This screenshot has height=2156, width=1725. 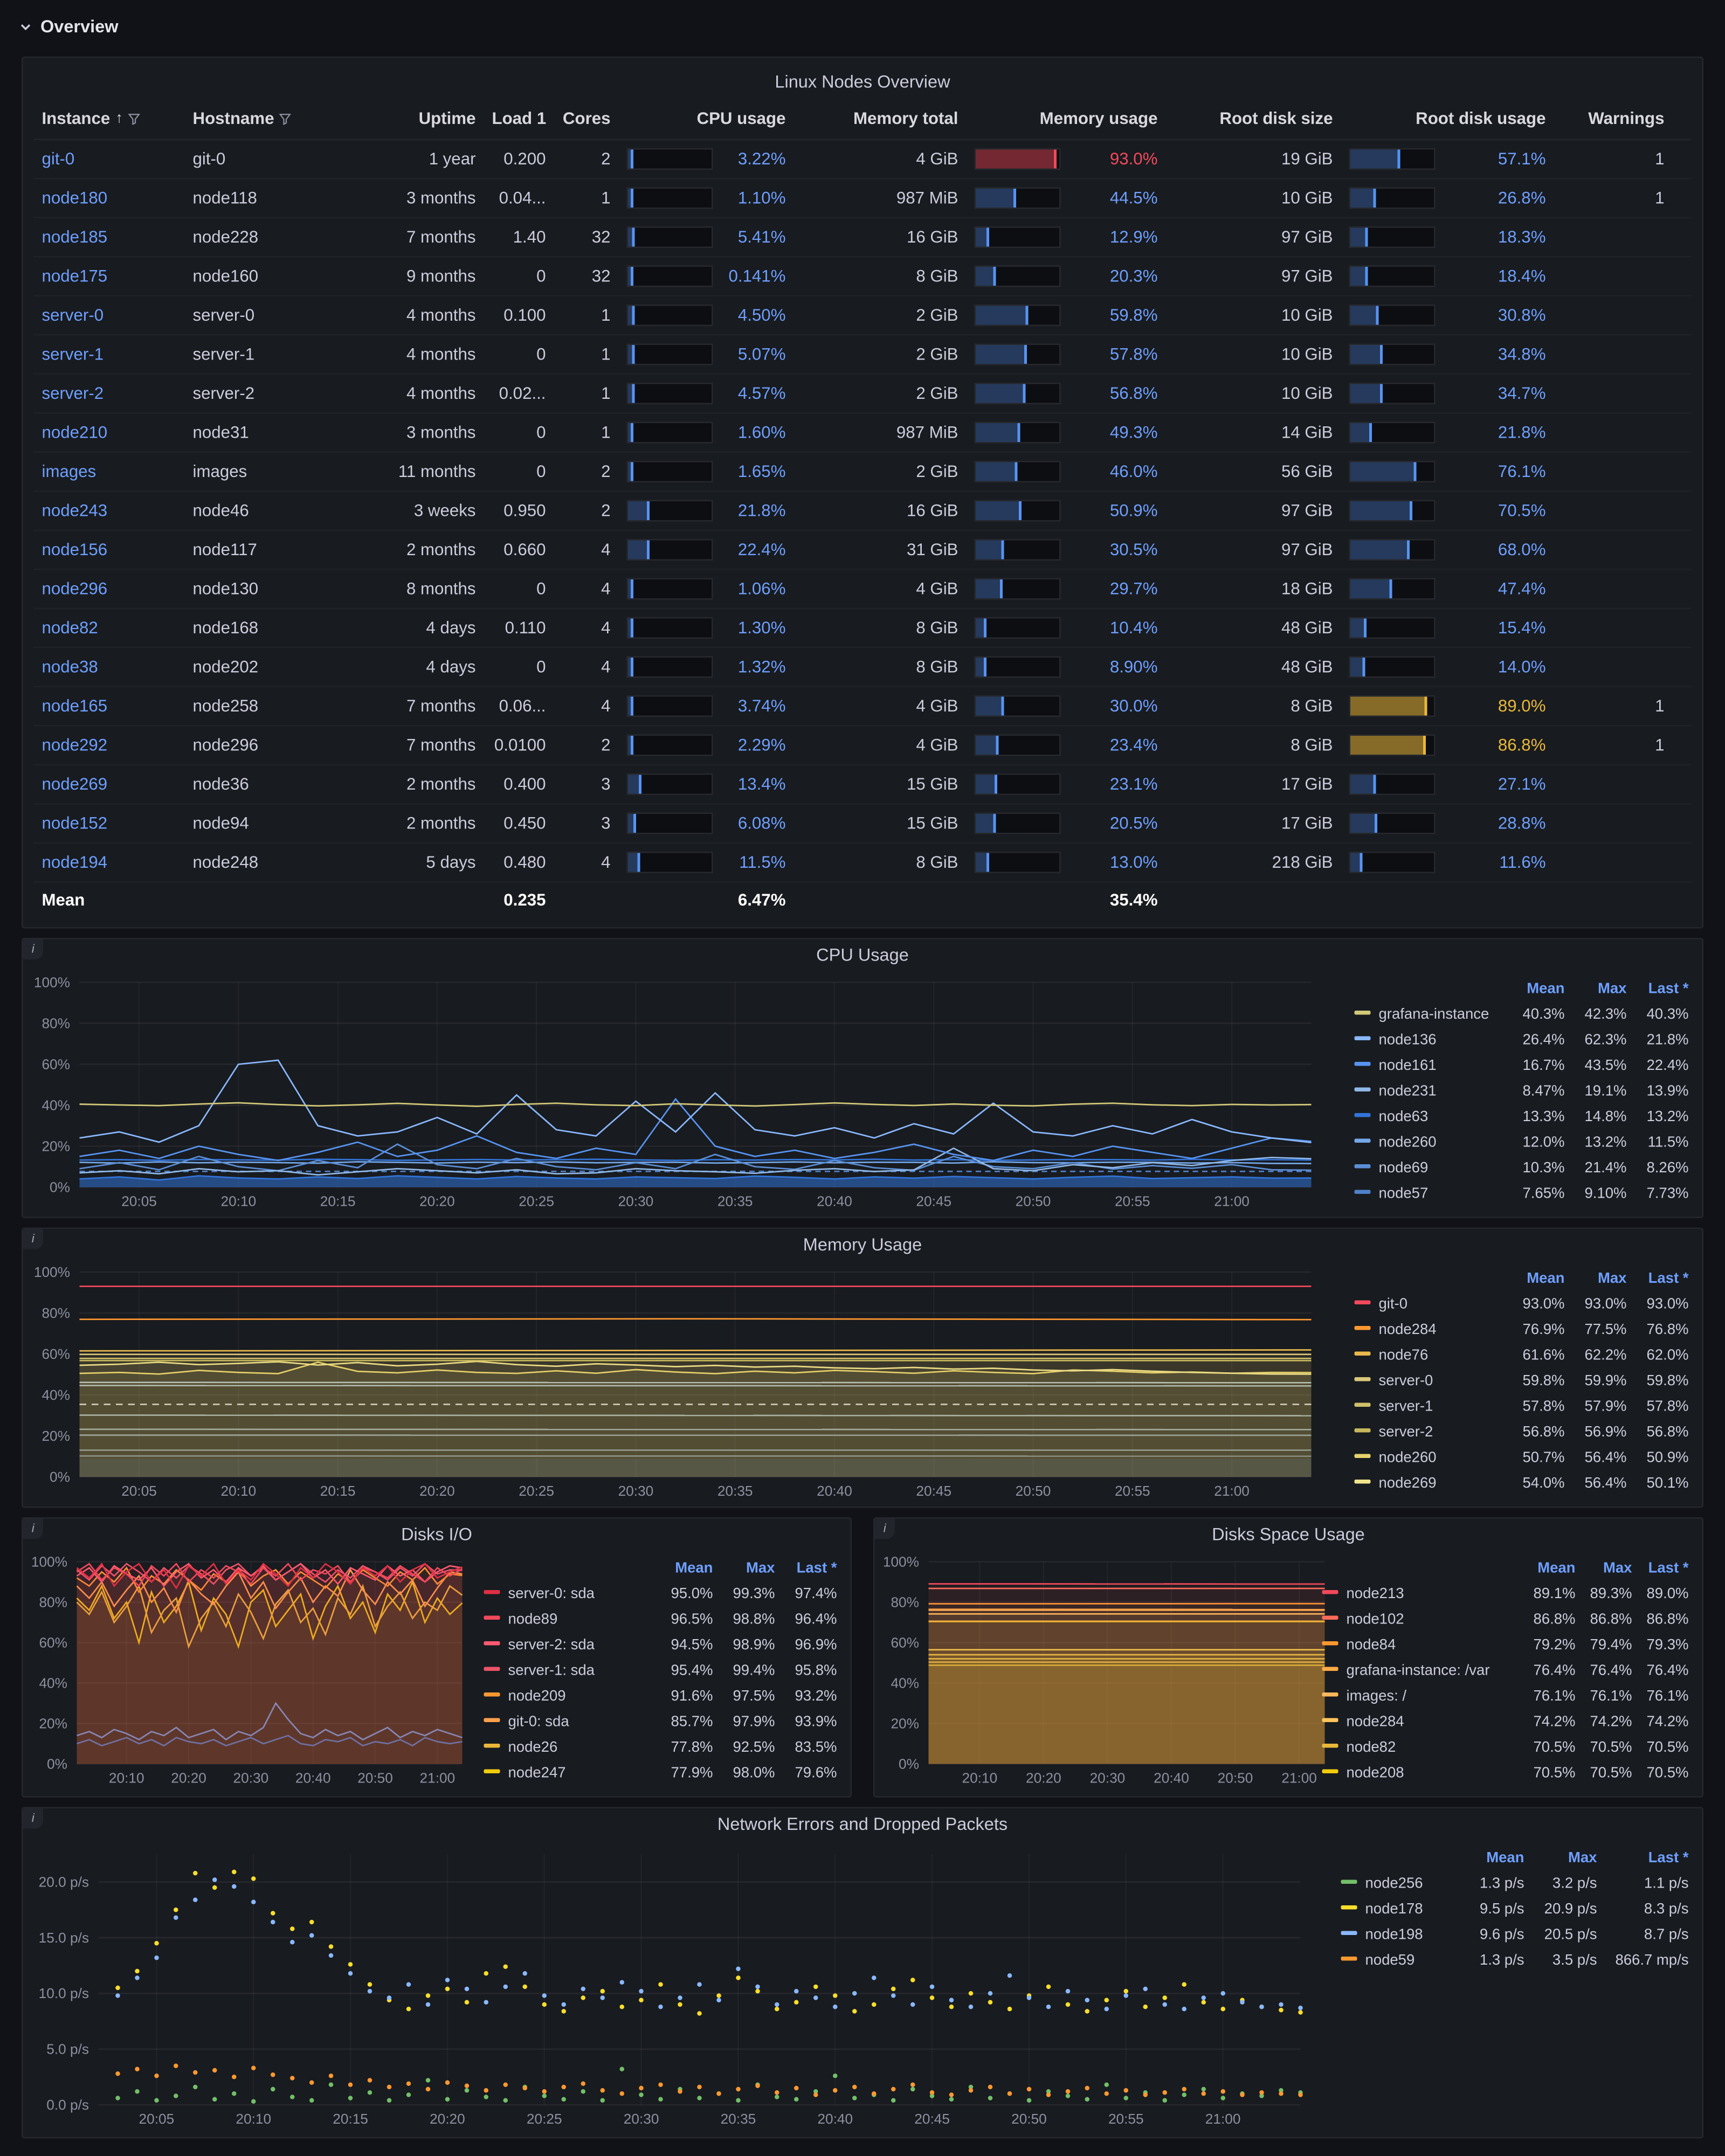 What do you see at coordinates (862, 81) in the screenshot?
I see `panel-title: Linux Nodes Overview` at bounding box center [862, 81].